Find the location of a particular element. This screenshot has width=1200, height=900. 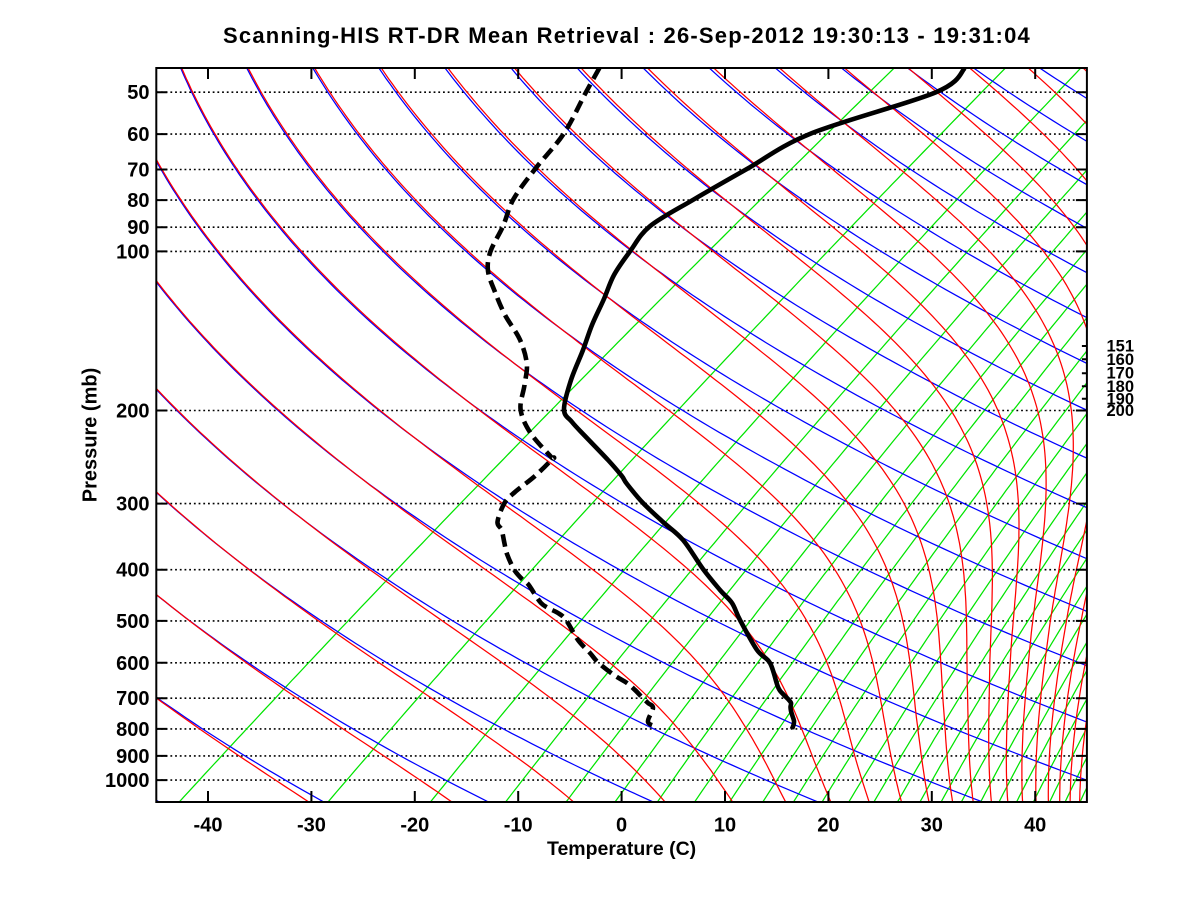

svg-text: 400 is located at coordinates (132, 571).